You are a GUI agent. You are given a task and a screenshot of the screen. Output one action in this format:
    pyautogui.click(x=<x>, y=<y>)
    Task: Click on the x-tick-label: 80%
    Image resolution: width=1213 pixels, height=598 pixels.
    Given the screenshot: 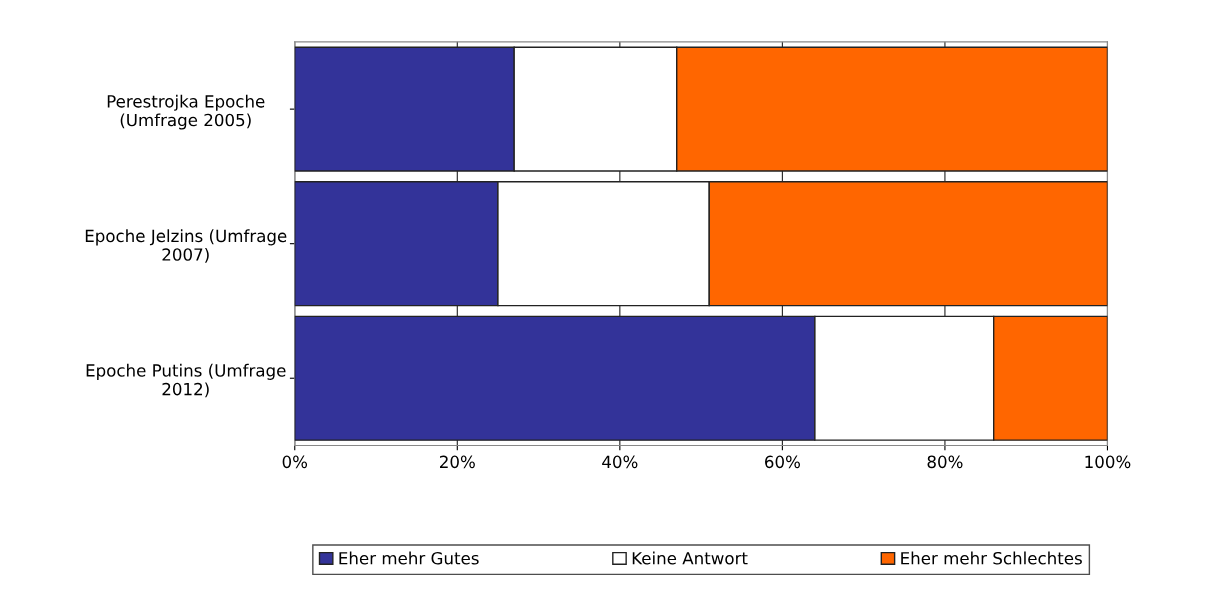 What is the action you would take?
    pyautogui.click(x=945, y=462)
    